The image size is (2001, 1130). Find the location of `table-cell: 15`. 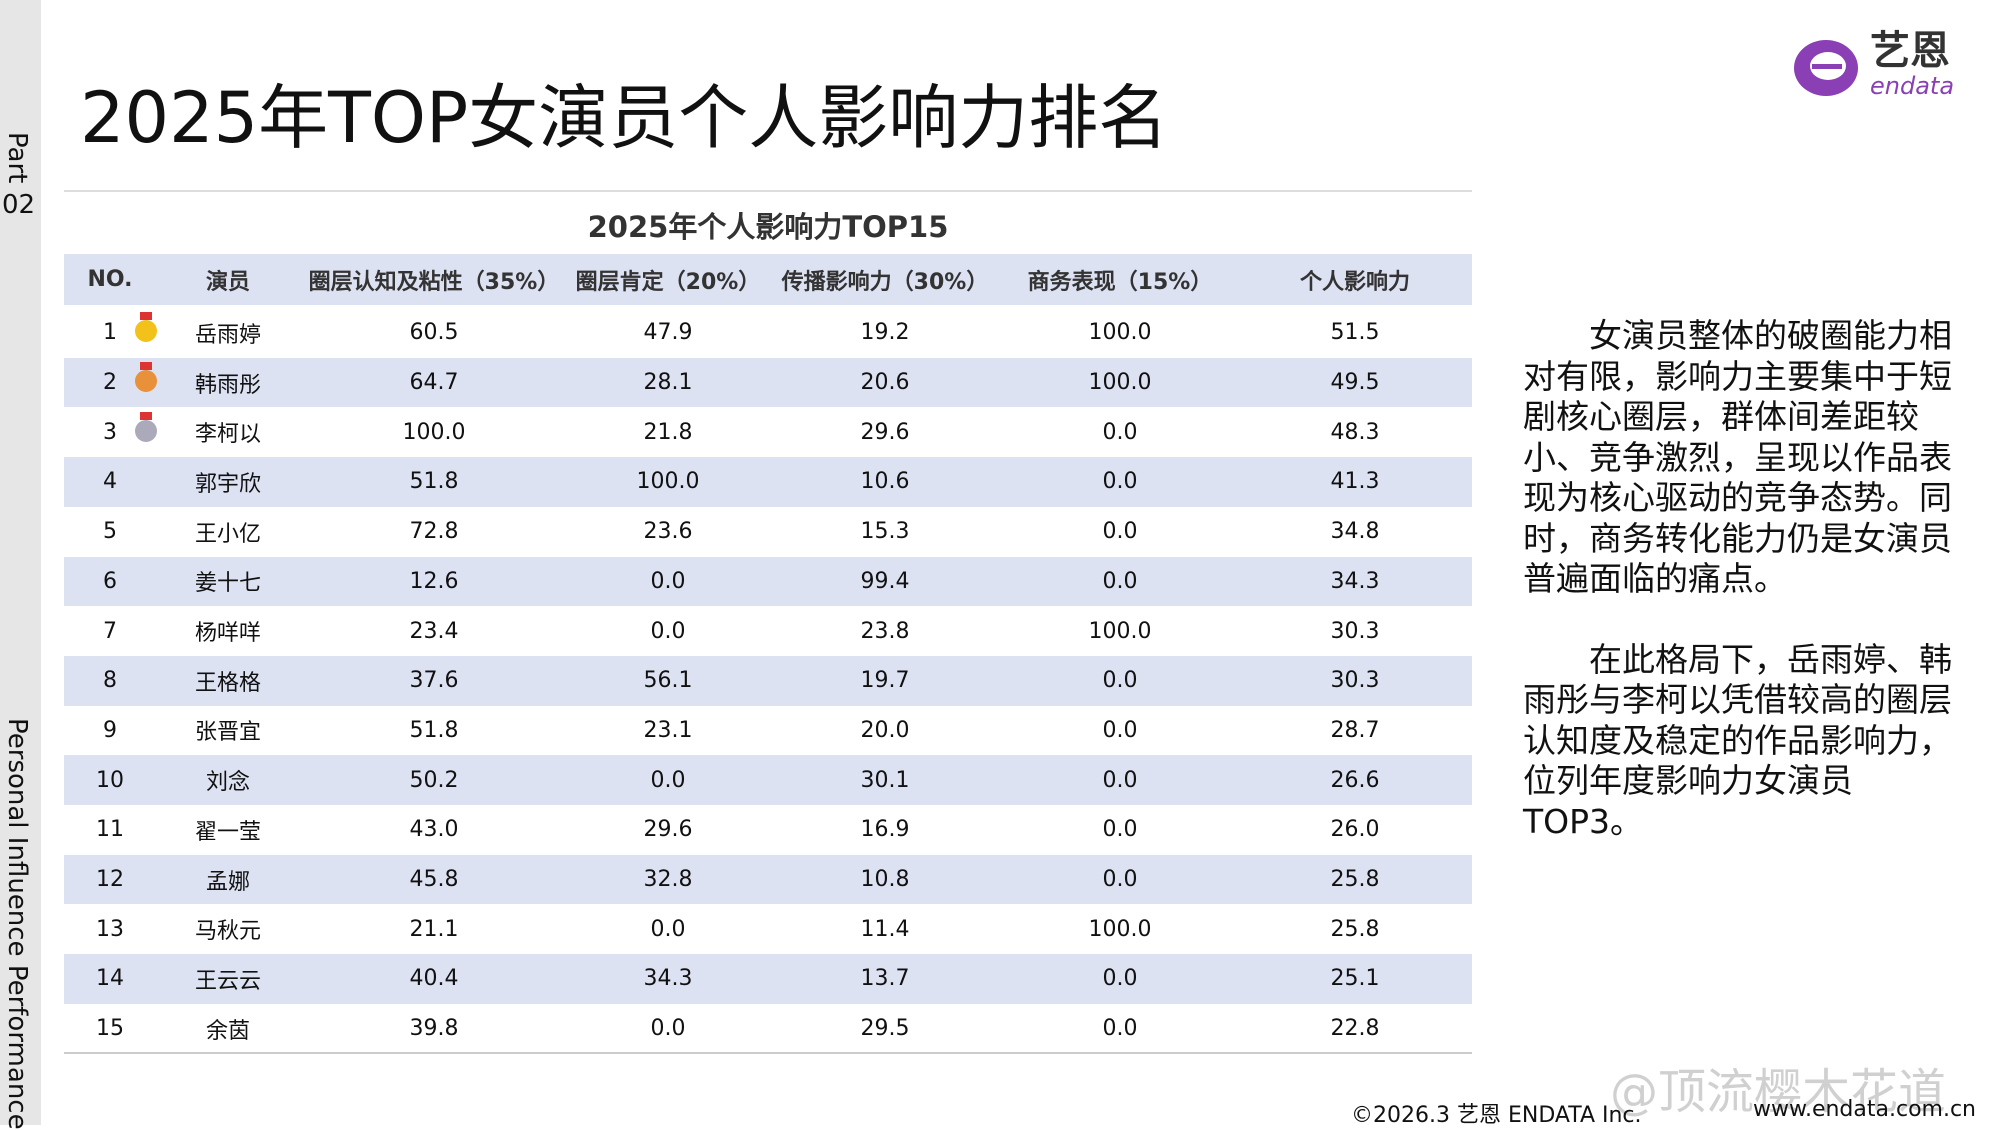

table-cell: 15 is located at coordinates (110, 1029).